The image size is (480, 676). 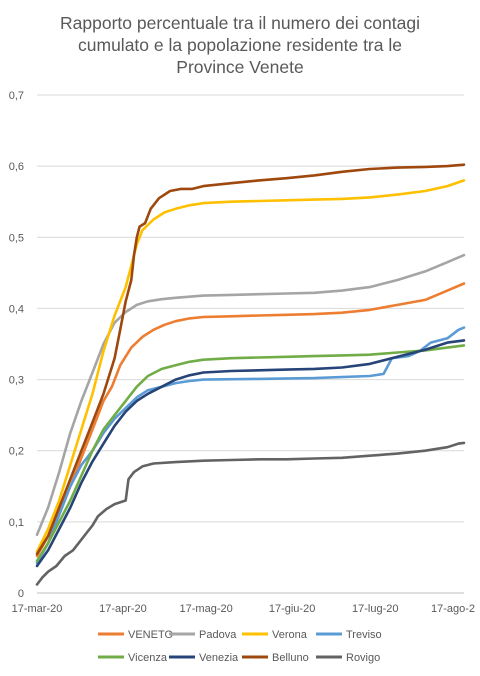 I want to click on x-tick-label: 17-ago-2, so click(x=453, y=609).